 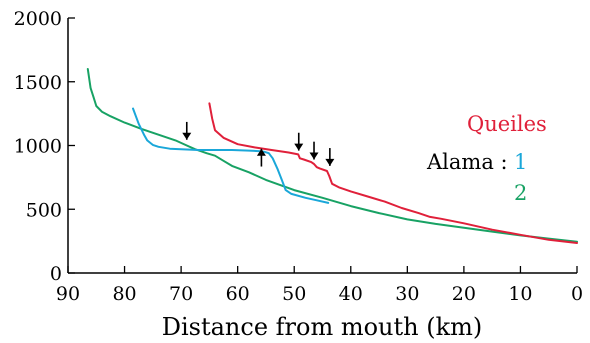 What do you see at coordinates (294, 294) in the screenshot?
I see `x-tick-label: 50` at bounding box center [294, 294].